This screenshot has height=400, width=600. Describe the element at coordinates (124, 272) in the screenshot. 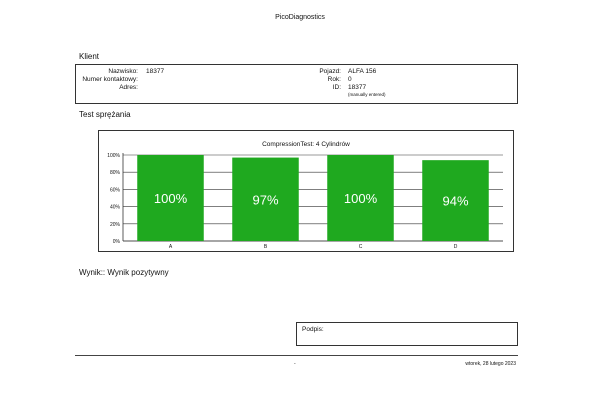

I see `test-result: Wynik:: Wynik pozytywny` at that location.